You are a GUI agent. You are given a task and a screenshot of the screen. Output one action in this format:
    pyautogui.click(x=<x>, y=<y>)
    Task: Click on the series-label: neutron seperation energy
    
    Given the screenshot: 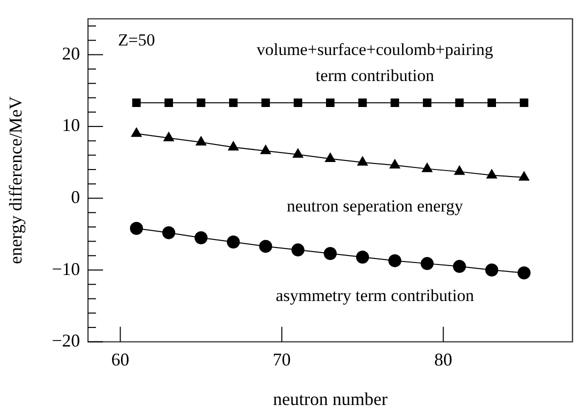 What is the action you would take?
    pyautogui.click(x=375, y=206)
    